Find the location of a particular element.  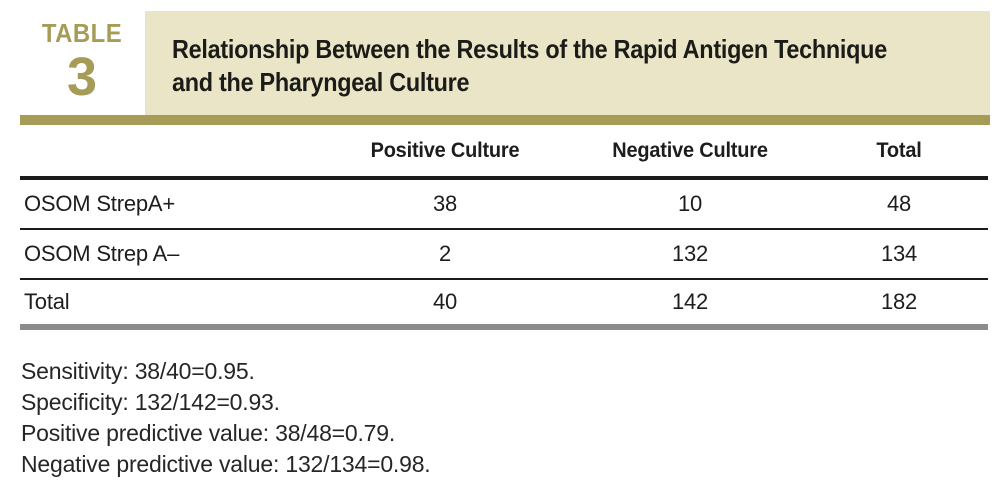

cell-positive: 38 is located at coordinates (445, 203).